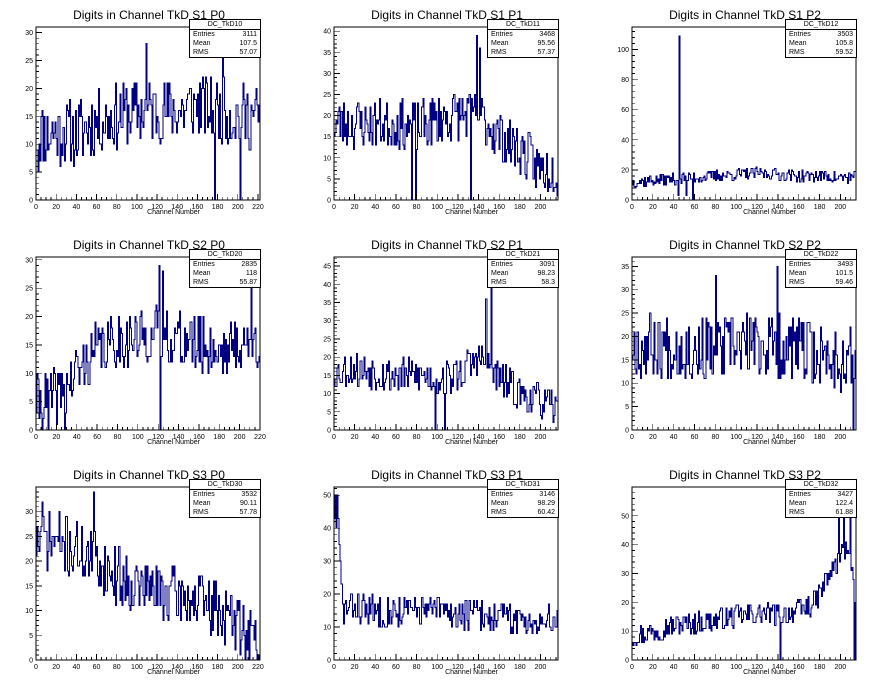  I want to click on y-tick-label: 20, so click(327, 358).